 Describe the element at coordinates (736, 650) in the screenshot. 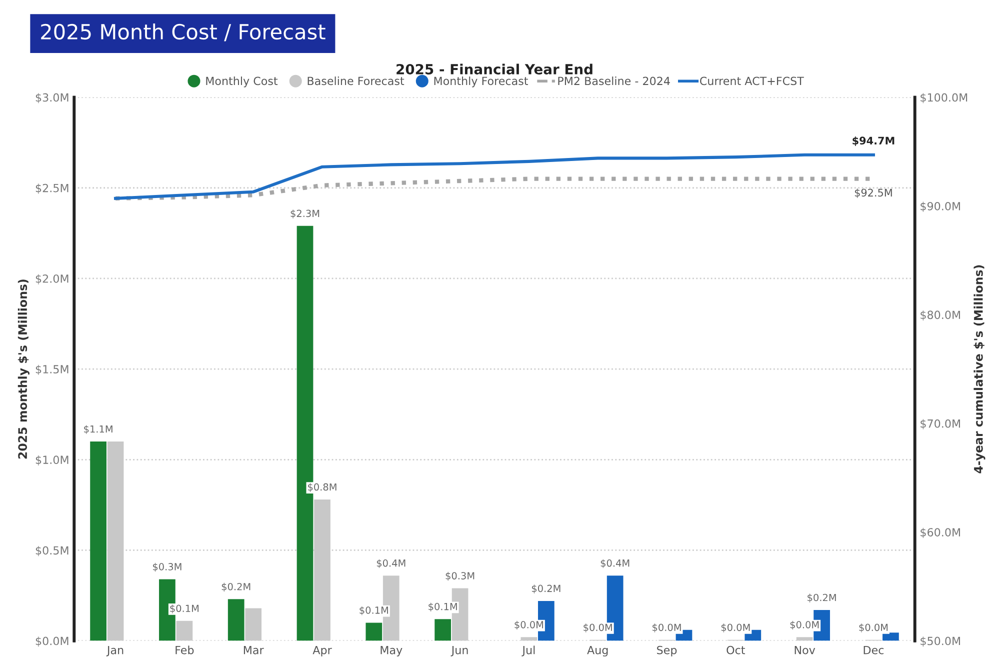

I see `x-tick-label: Oct` at that location.